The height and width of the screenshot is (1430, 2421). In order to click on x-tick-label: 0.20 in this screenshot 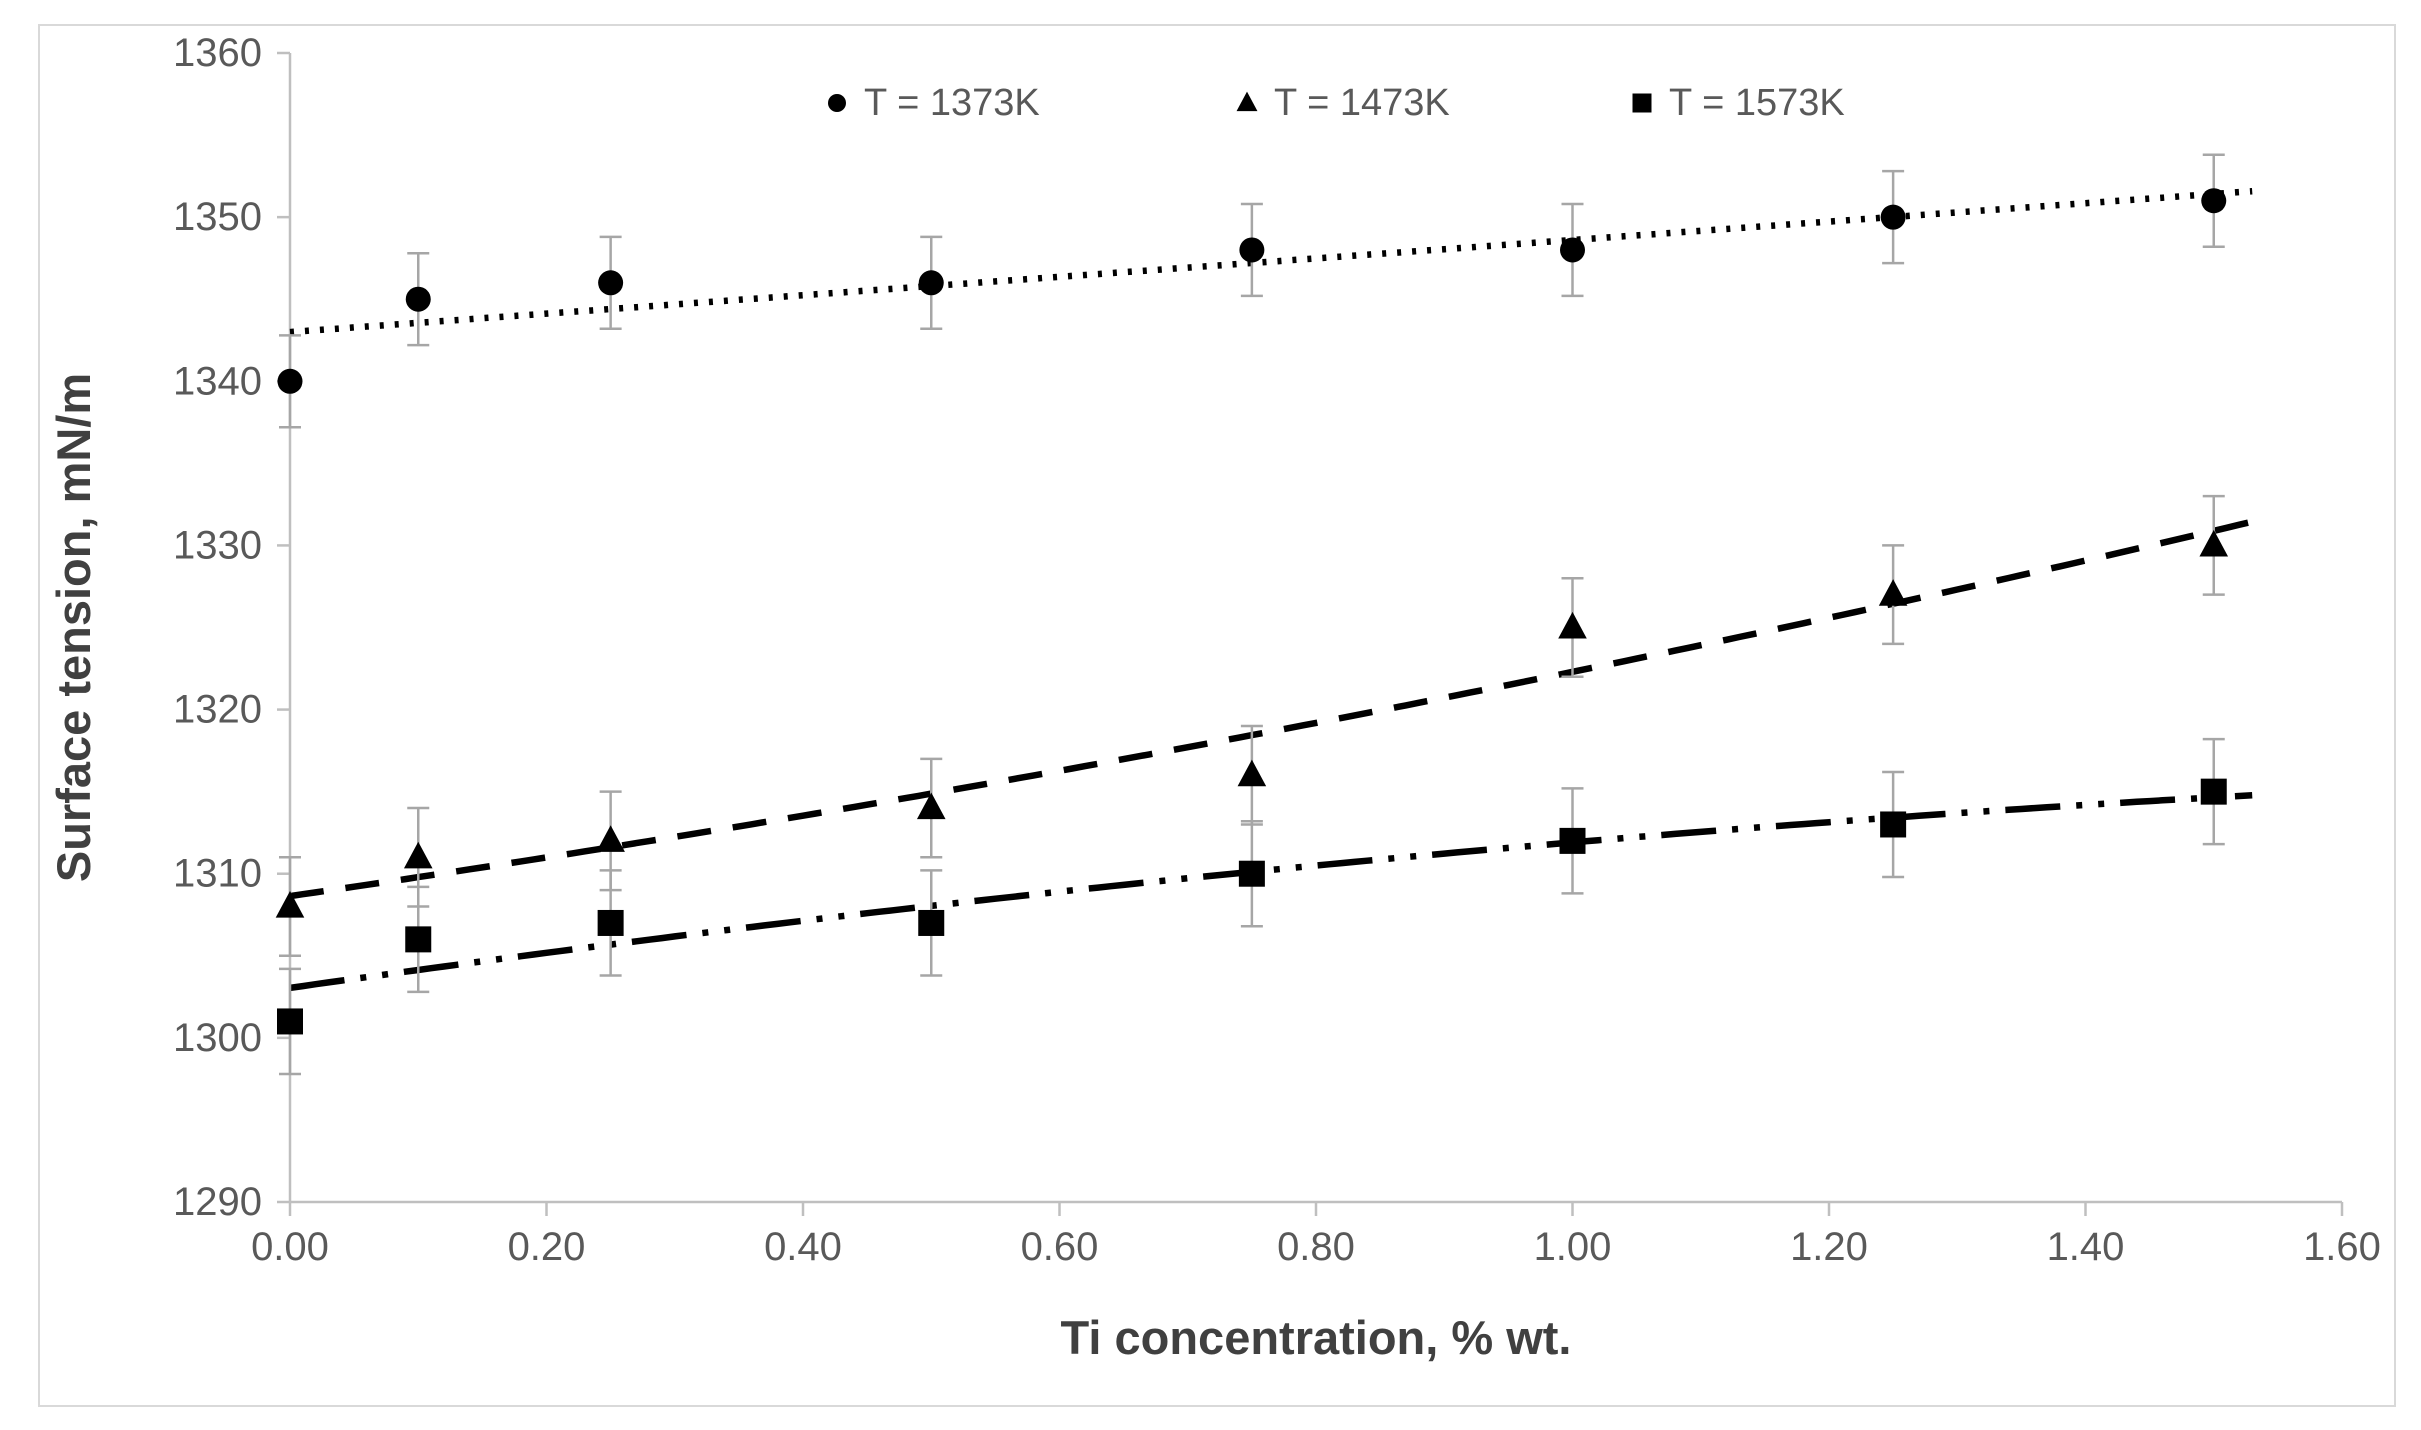, I will do `click(547, 1247)`.